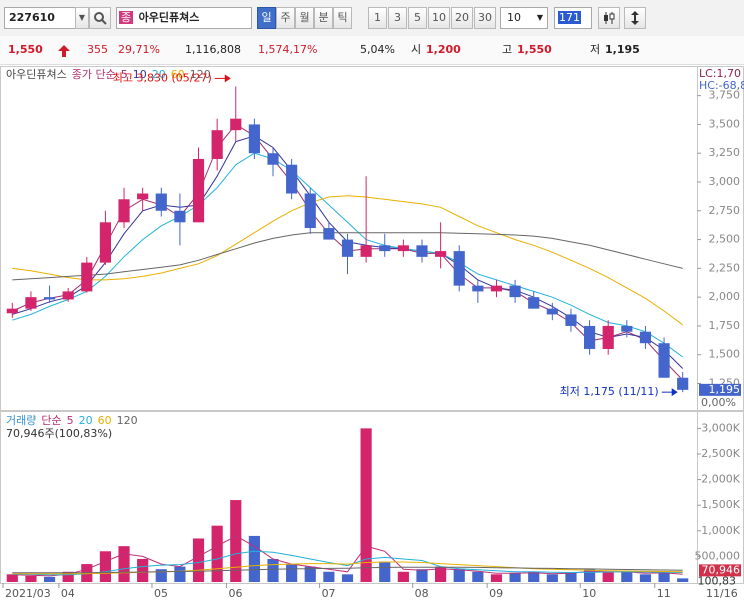 The image size is (744, 603). Describe the element at coordinates (725, 123) in the screenshot. I see `y-tick-label: 3,500` at that location.